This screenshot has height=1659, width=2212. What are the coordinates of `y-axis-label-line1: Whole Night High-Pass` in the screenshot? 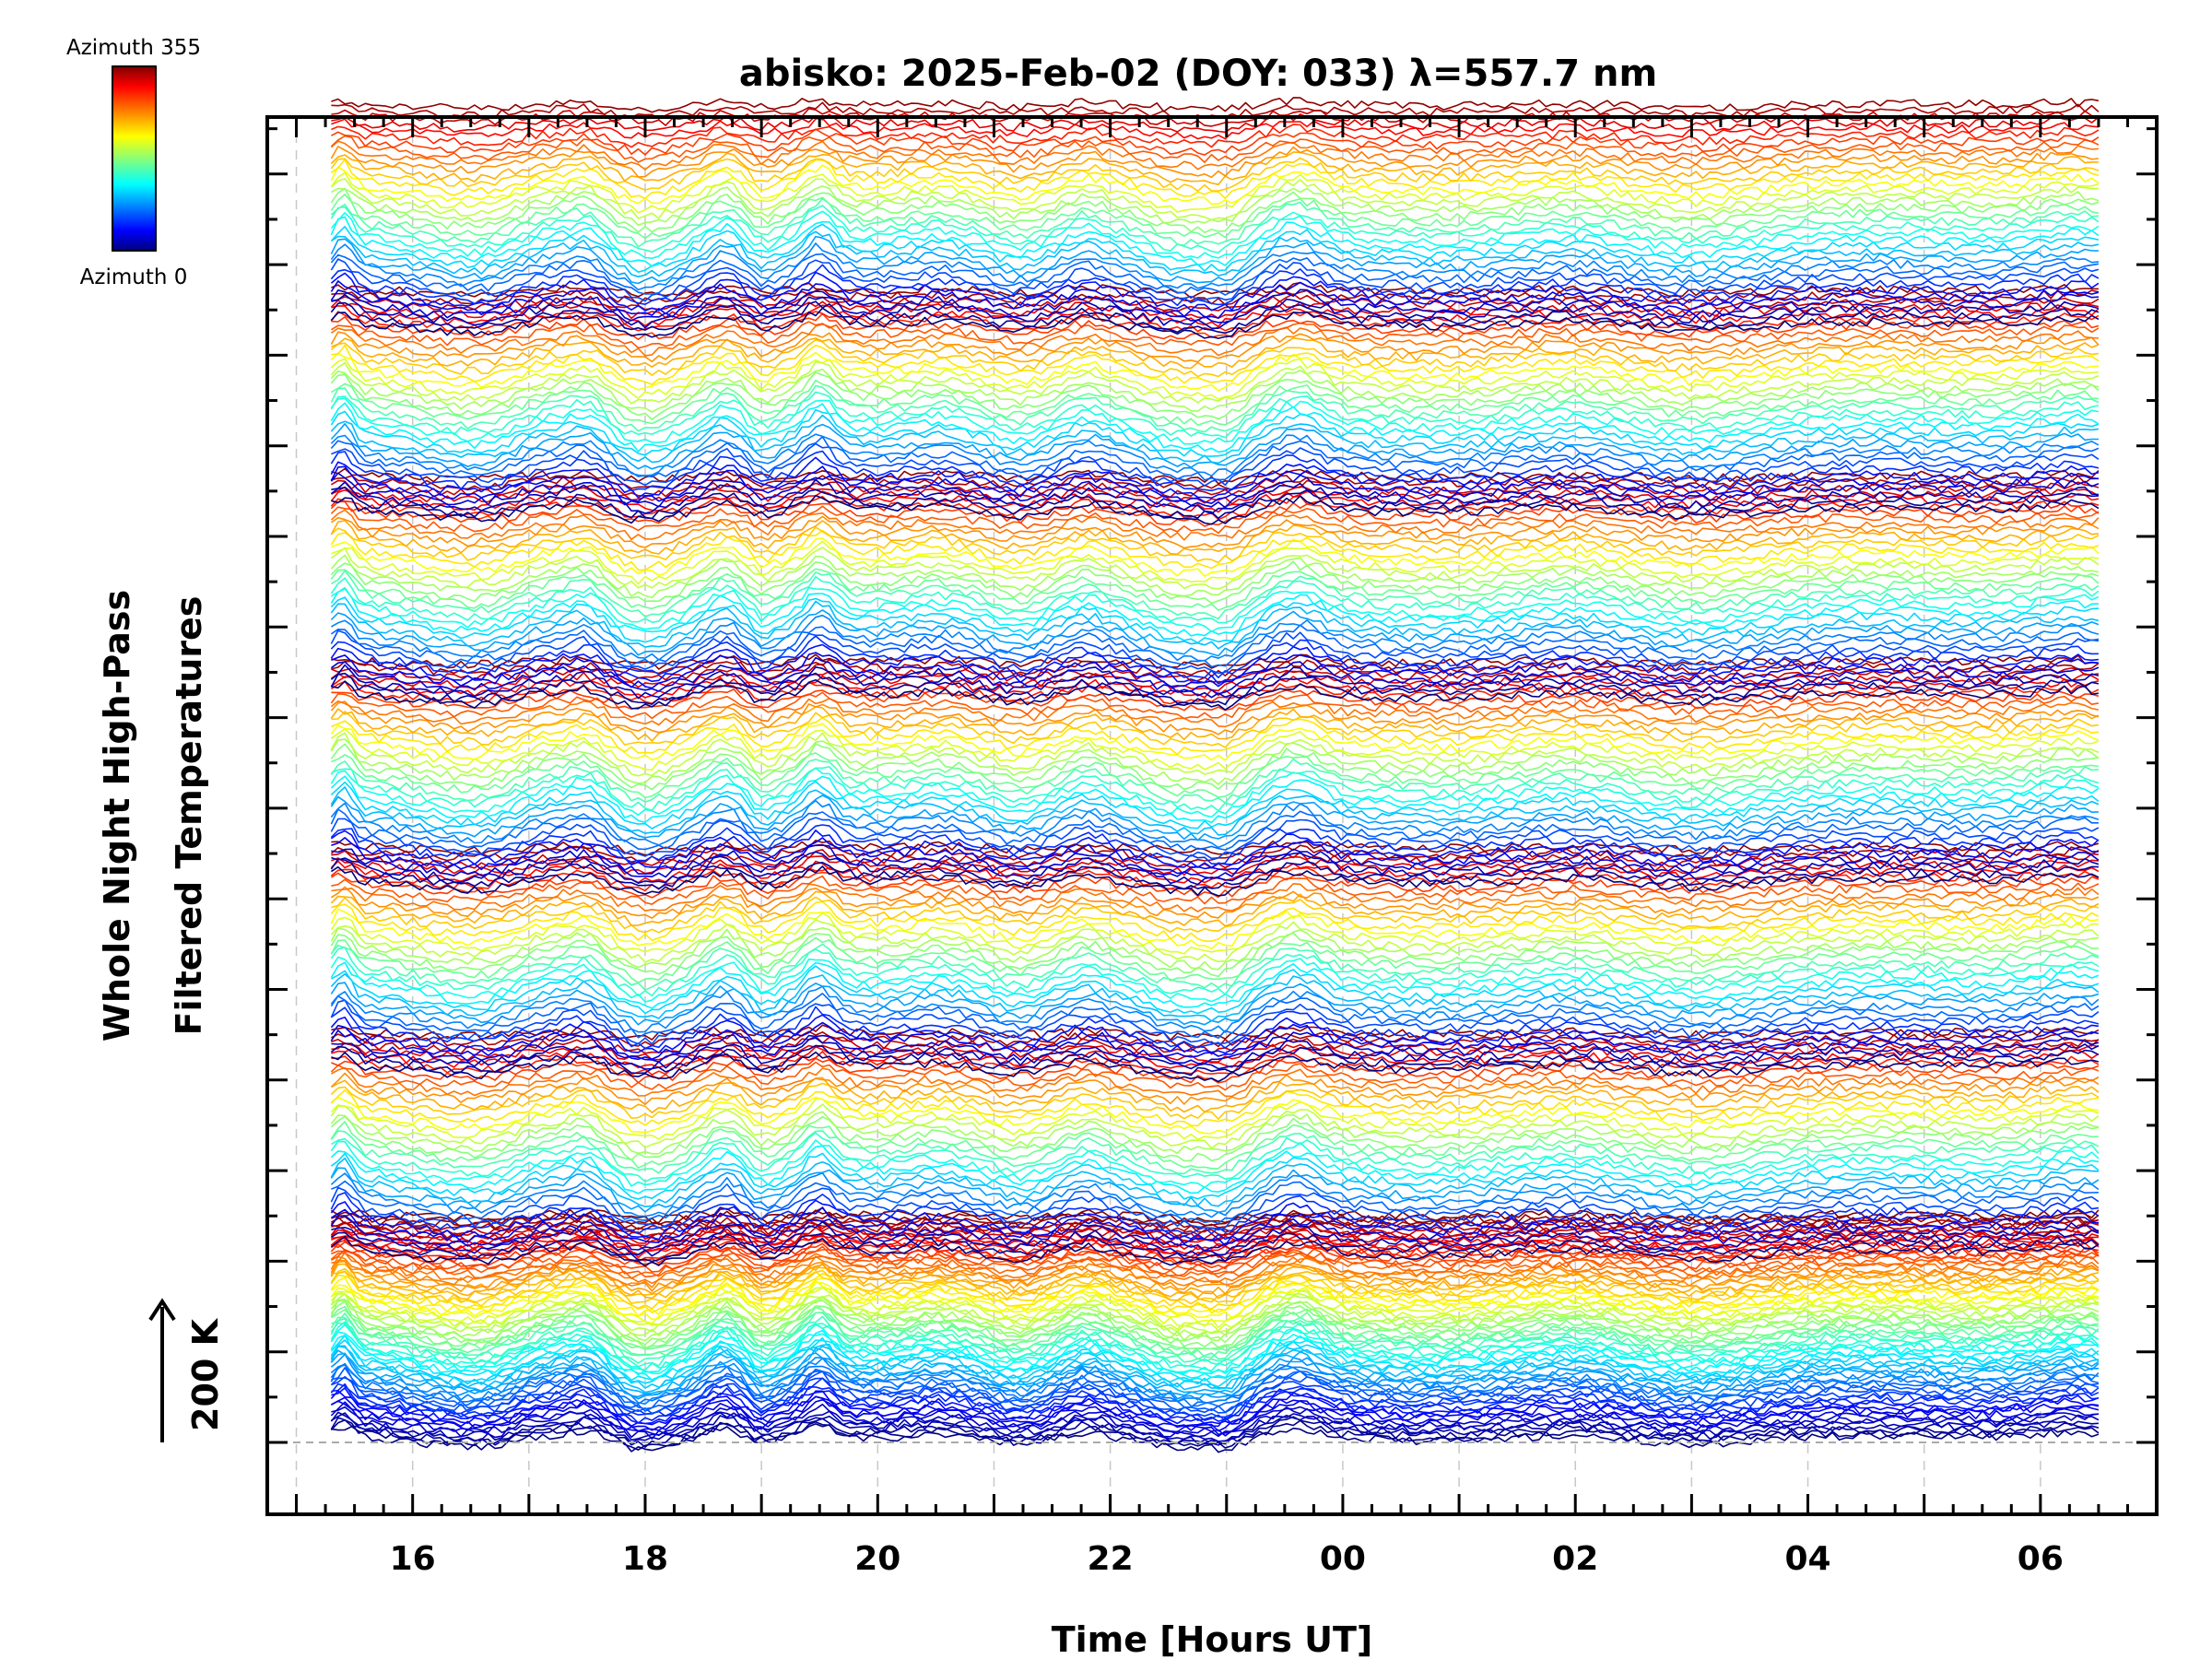 It's located at (117, 815).